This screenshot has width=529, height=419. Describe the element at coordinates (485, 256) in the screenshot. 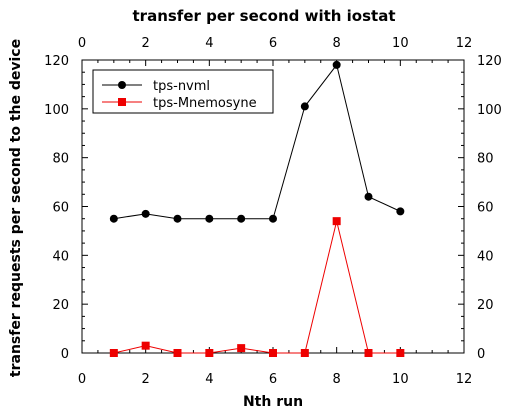

I see `y-tick-label-right: 40` at that location.